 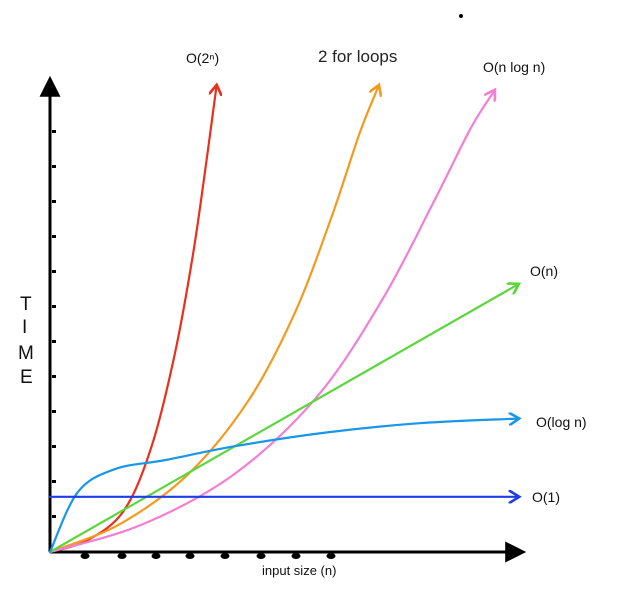 What do you see at coordinates (357, 56) in the screenshot?
I see `chart-title: 2 for loops` at bounding box center [357, 56].